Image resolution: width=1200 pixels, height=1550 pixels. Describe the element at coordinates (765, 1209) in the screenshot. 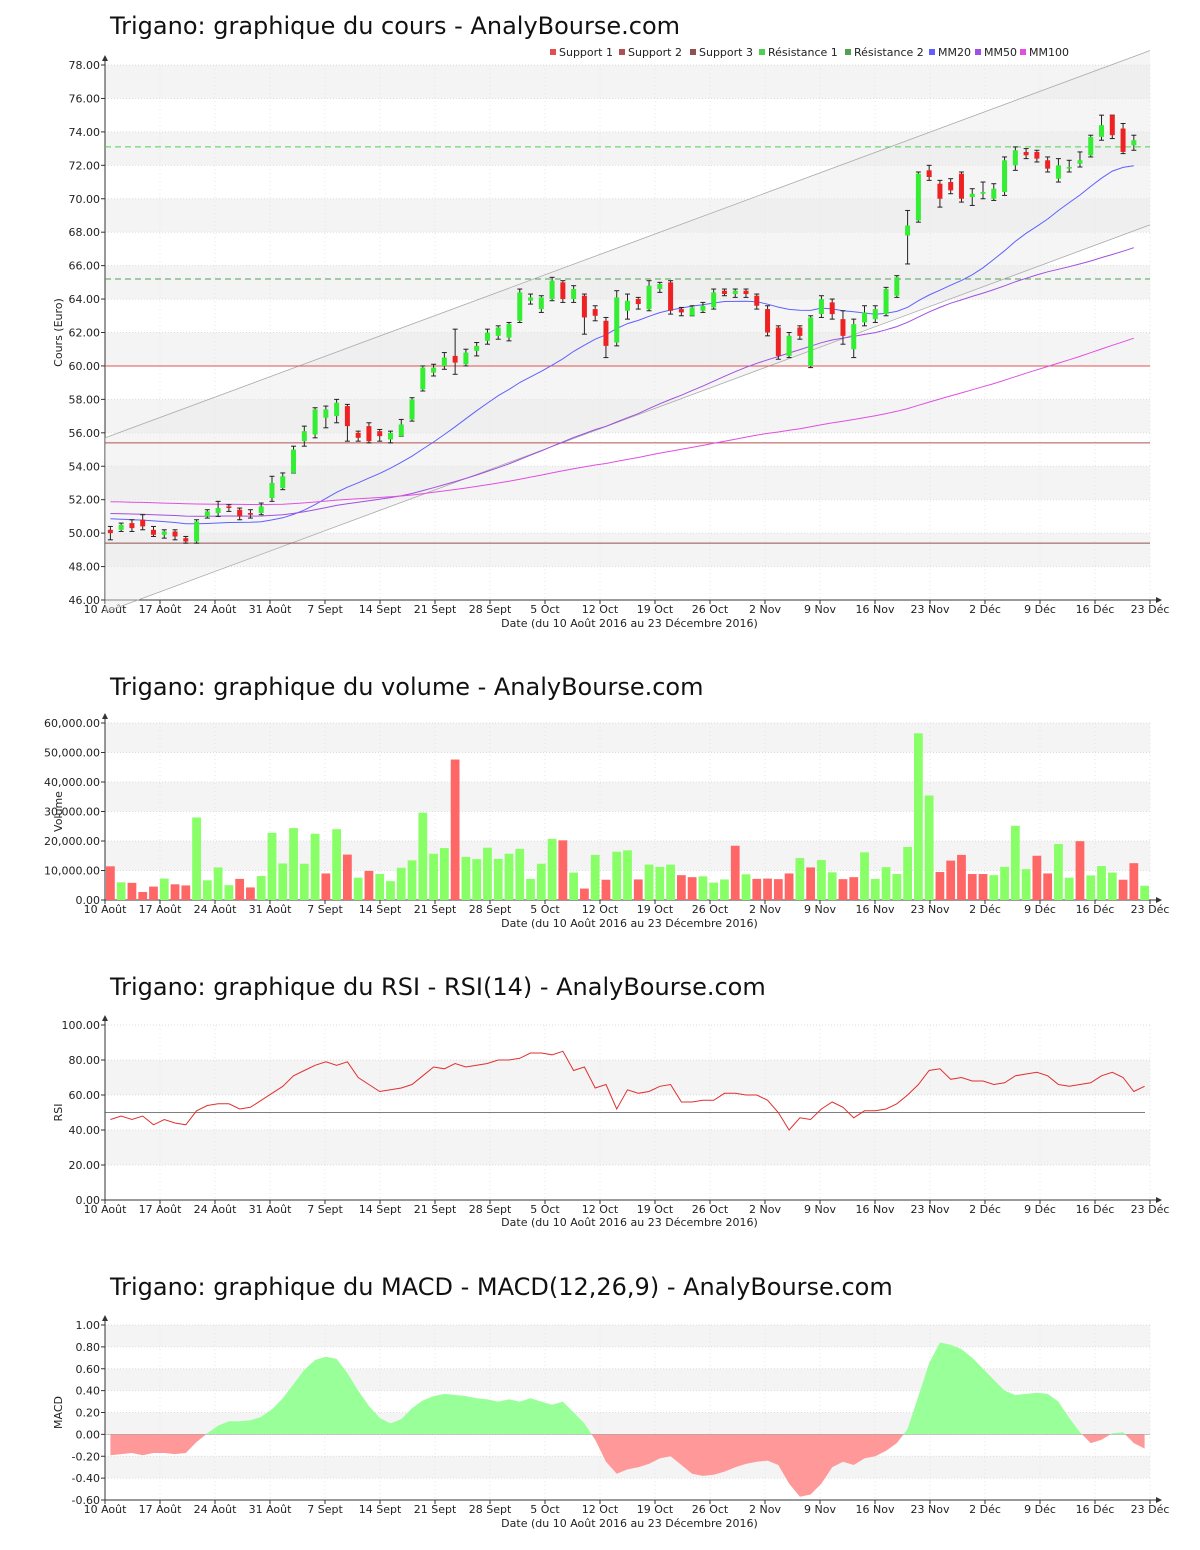

I see `x-tick-label: 2 Nov` at that location.